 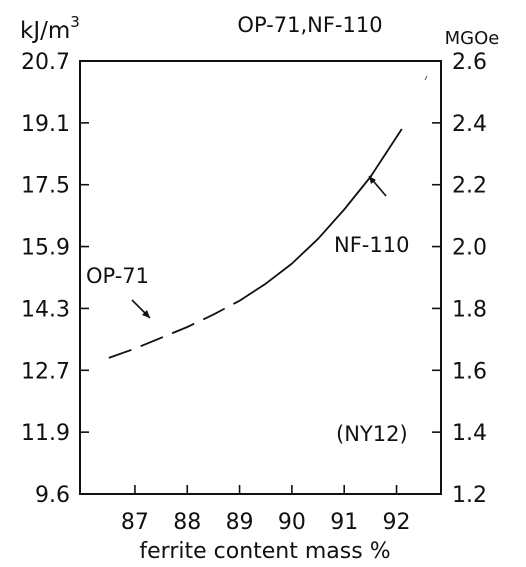 I want to click on left-tick-label: 14.3, so click(x=45, y=309).